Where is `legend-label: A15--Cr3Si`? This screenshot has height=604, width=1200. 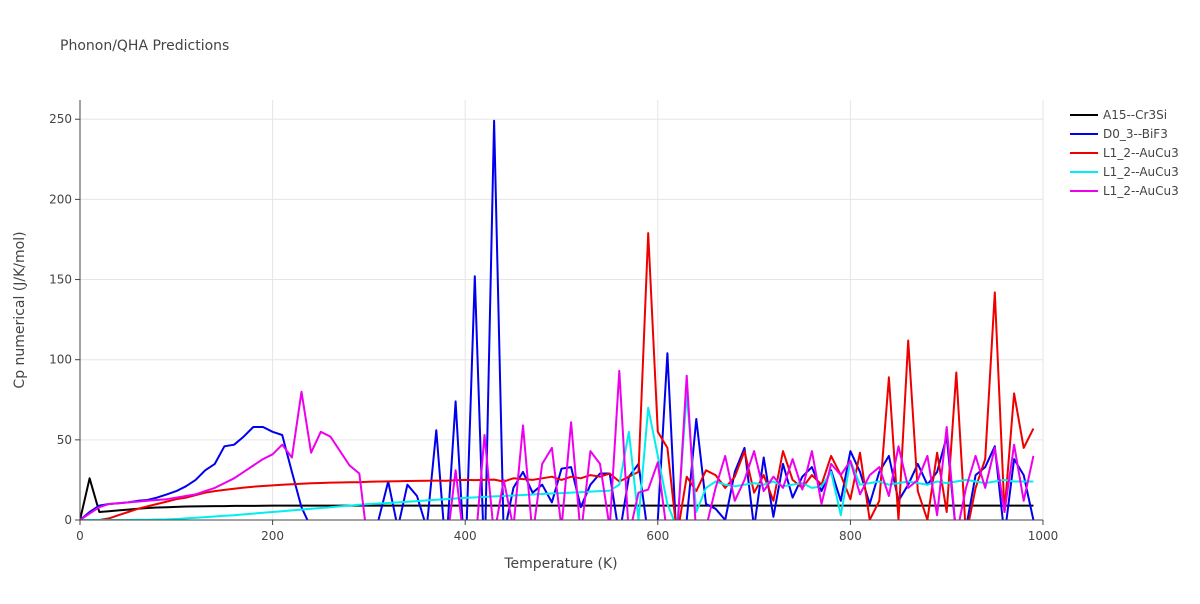
legend-label: A15--Cr3Si is located at coordinates (1135, 115).